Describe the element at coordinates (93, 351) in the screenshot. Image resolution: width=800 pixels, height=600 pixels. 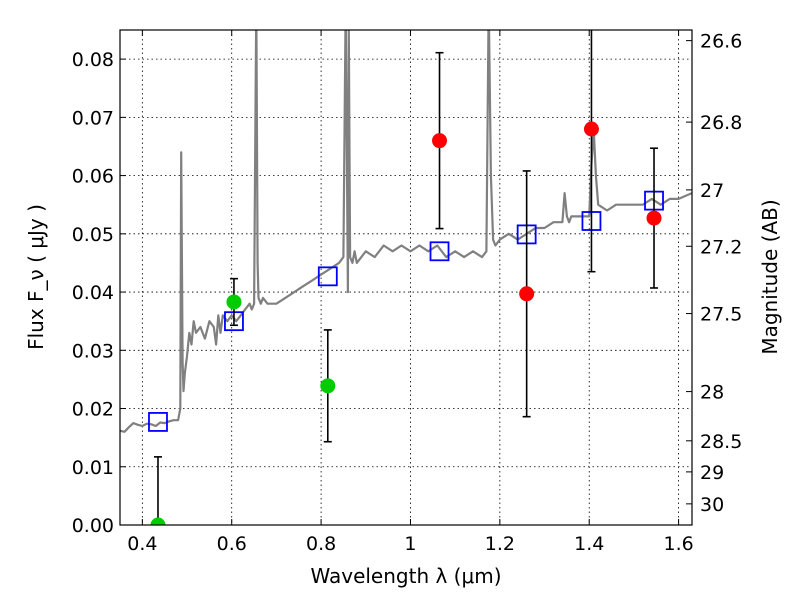
I see `y-tick-label: 0.03` at that location.